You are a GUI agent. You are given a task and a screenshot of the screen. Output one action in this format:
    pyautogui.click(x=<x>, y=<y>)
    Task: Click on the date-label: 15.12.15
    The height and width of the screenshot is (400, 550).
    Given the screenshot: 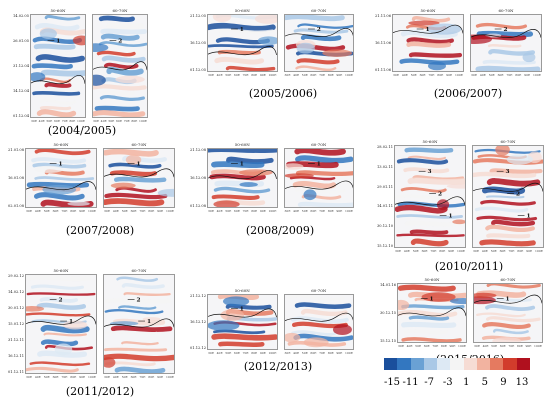 What is the action you would take?
    pyautogui.click(x=387, y=341)
    